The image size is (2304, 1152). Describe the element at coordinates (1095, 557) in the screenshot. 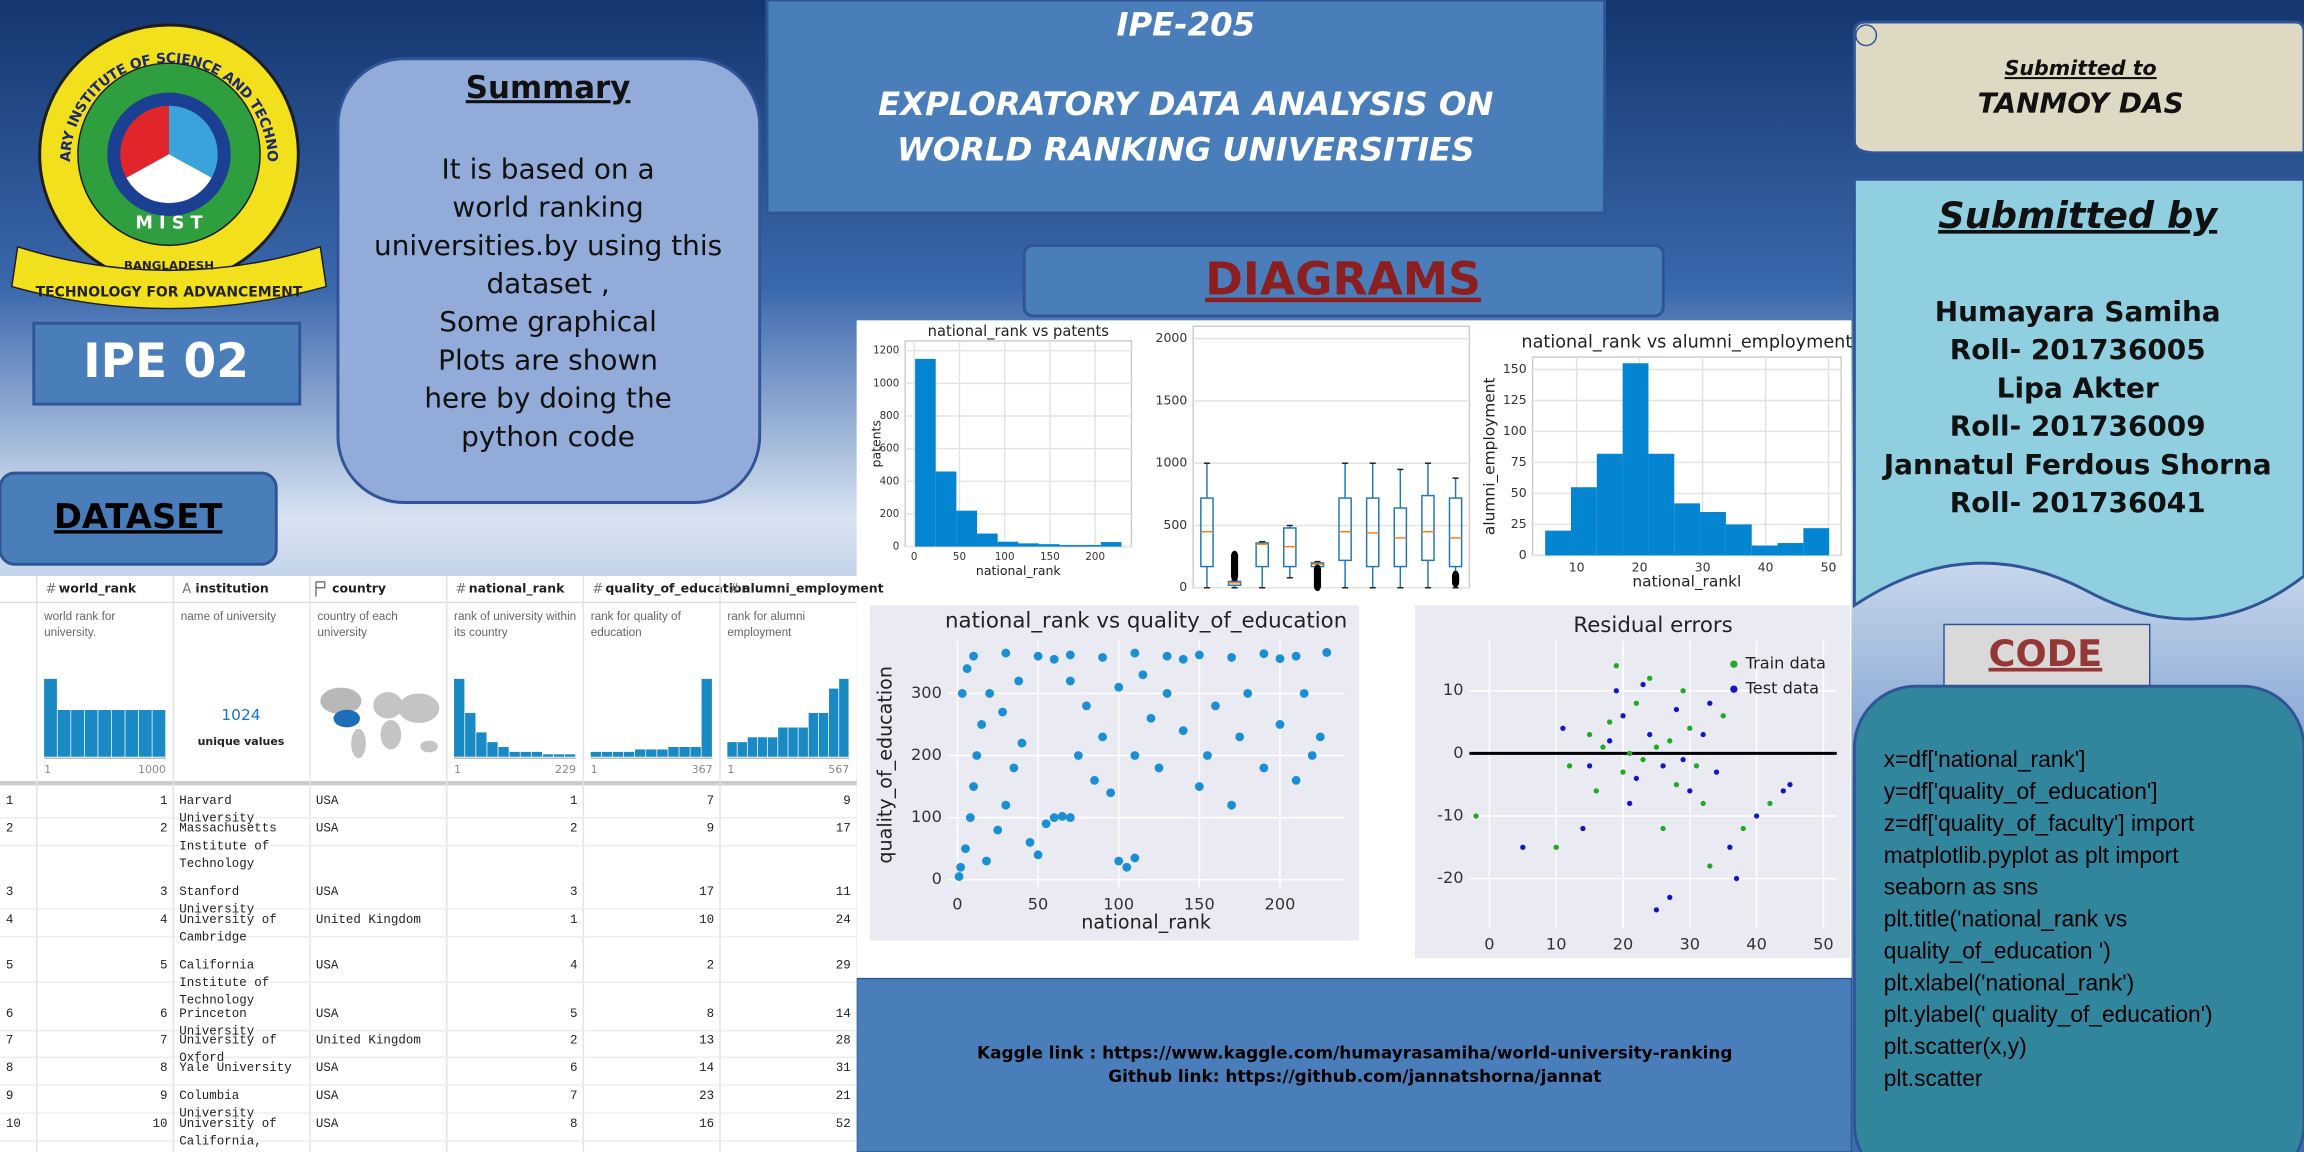

I see `x-tick-label: 200` at that location.